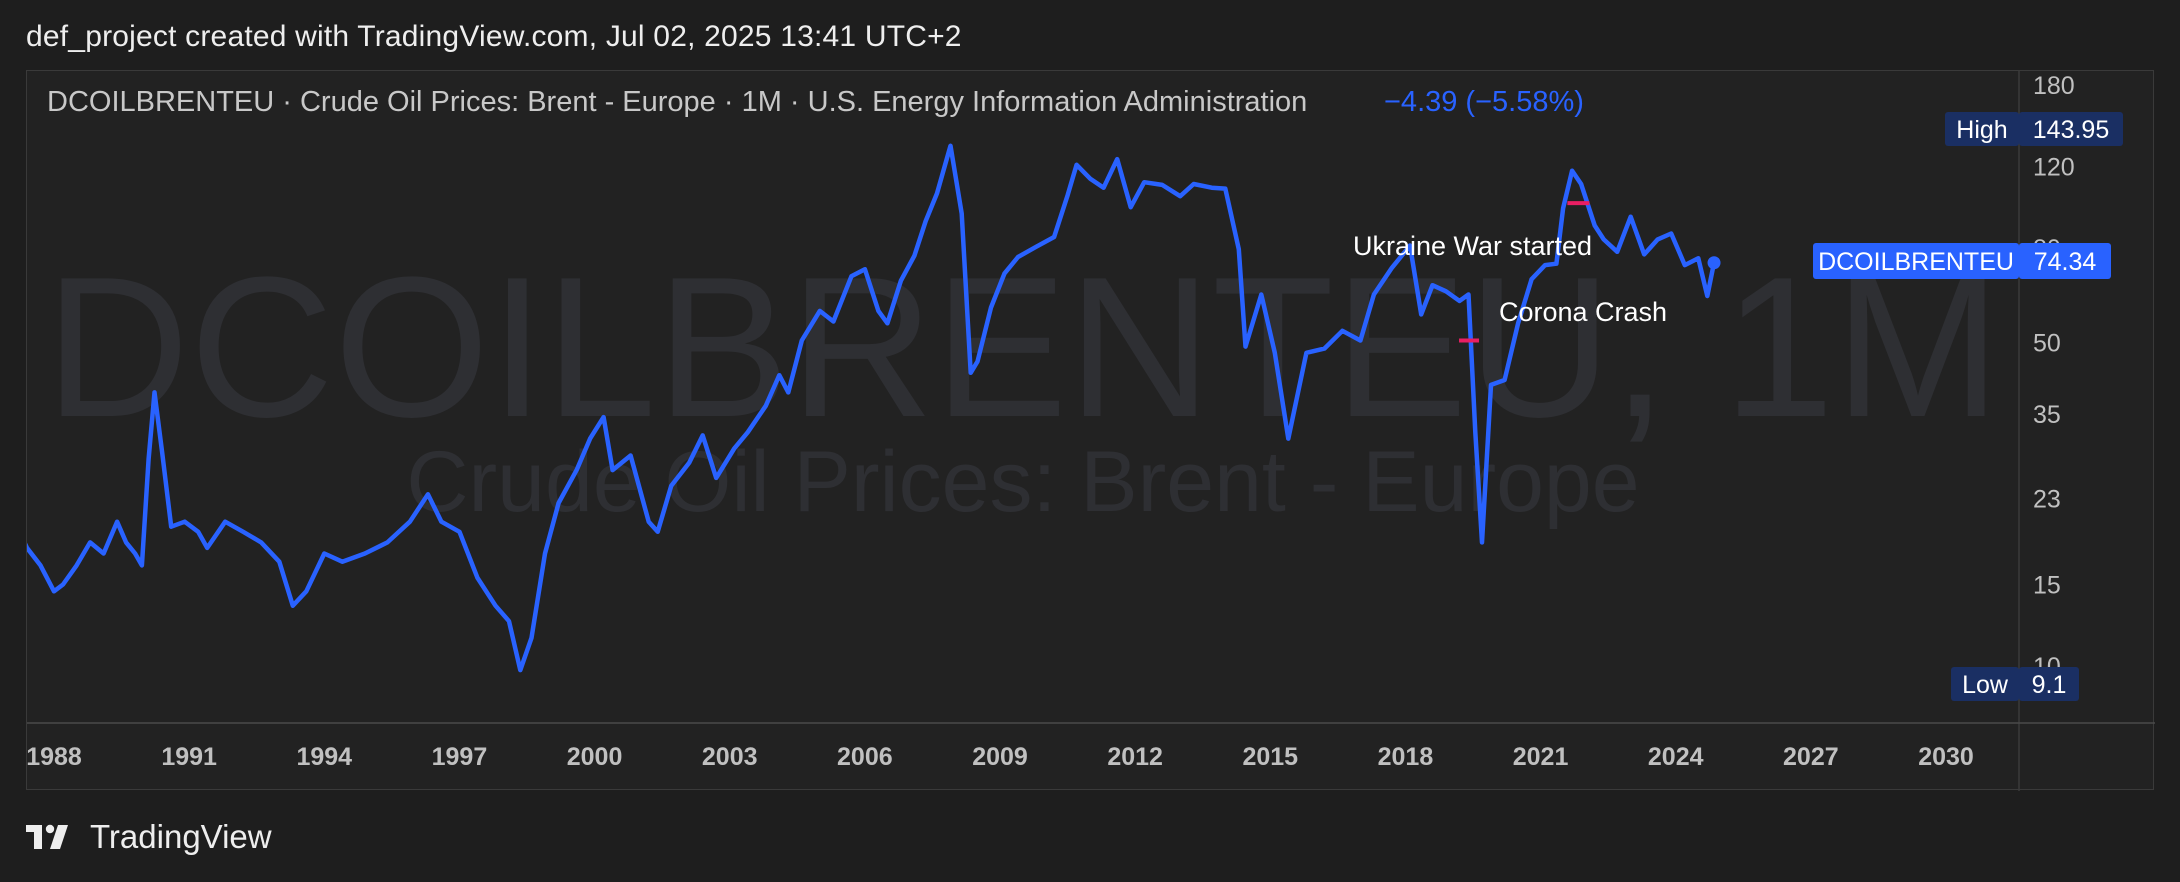  What do you see at coordinates (189, 757) in the screenshot?
I see `x-tick-label: 1991` at bounding box center [189, 757].